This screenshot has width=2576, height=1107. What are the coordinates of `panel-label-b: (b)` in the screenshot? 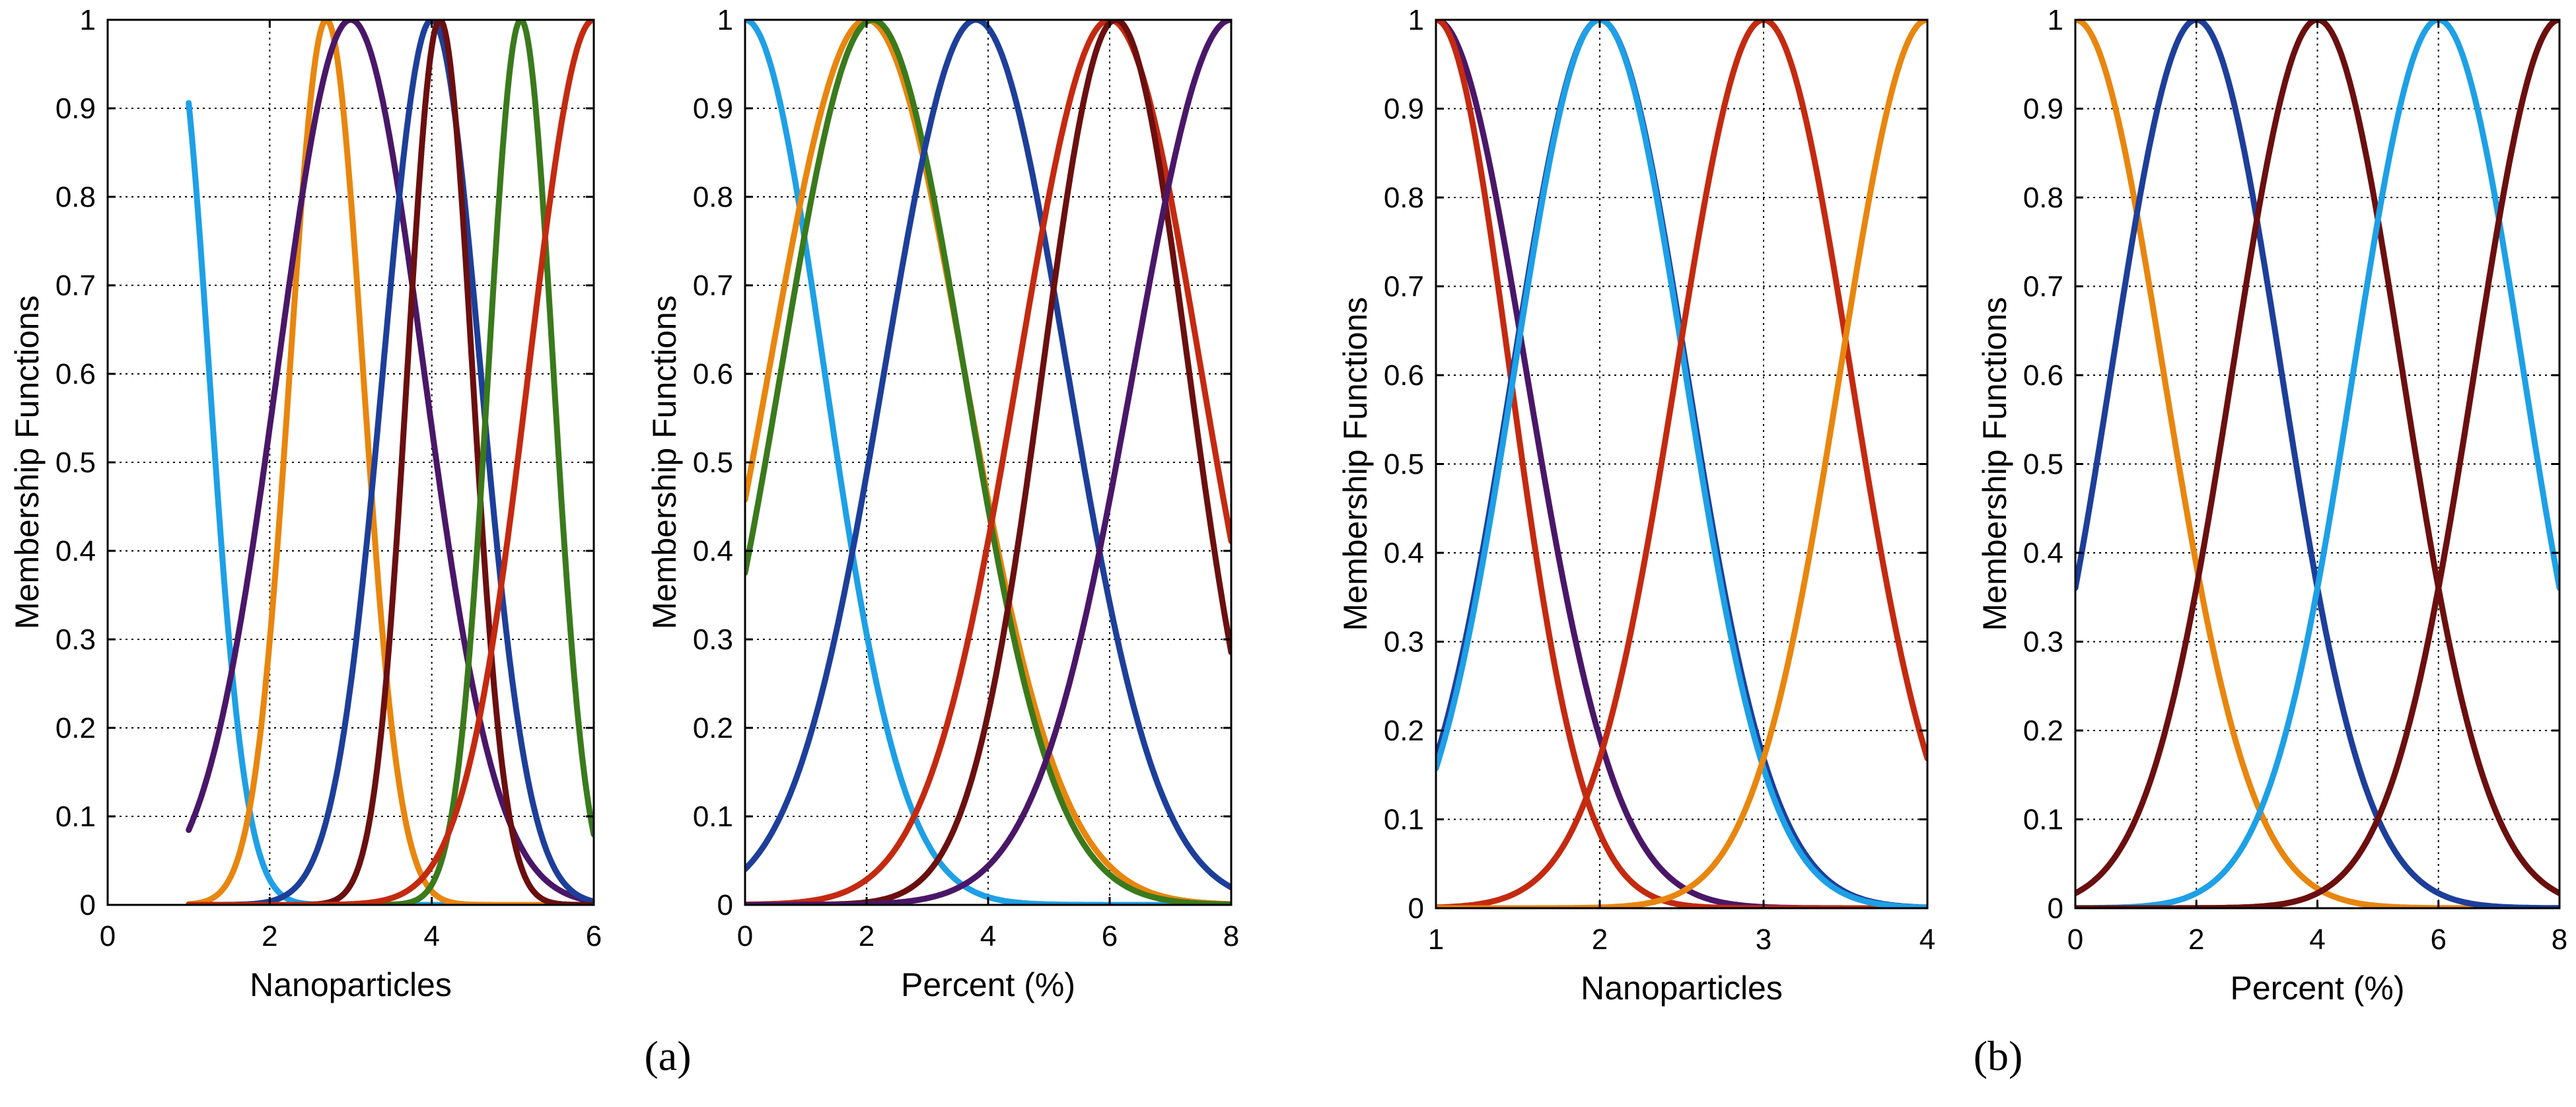 It's located at (1999, 1055).